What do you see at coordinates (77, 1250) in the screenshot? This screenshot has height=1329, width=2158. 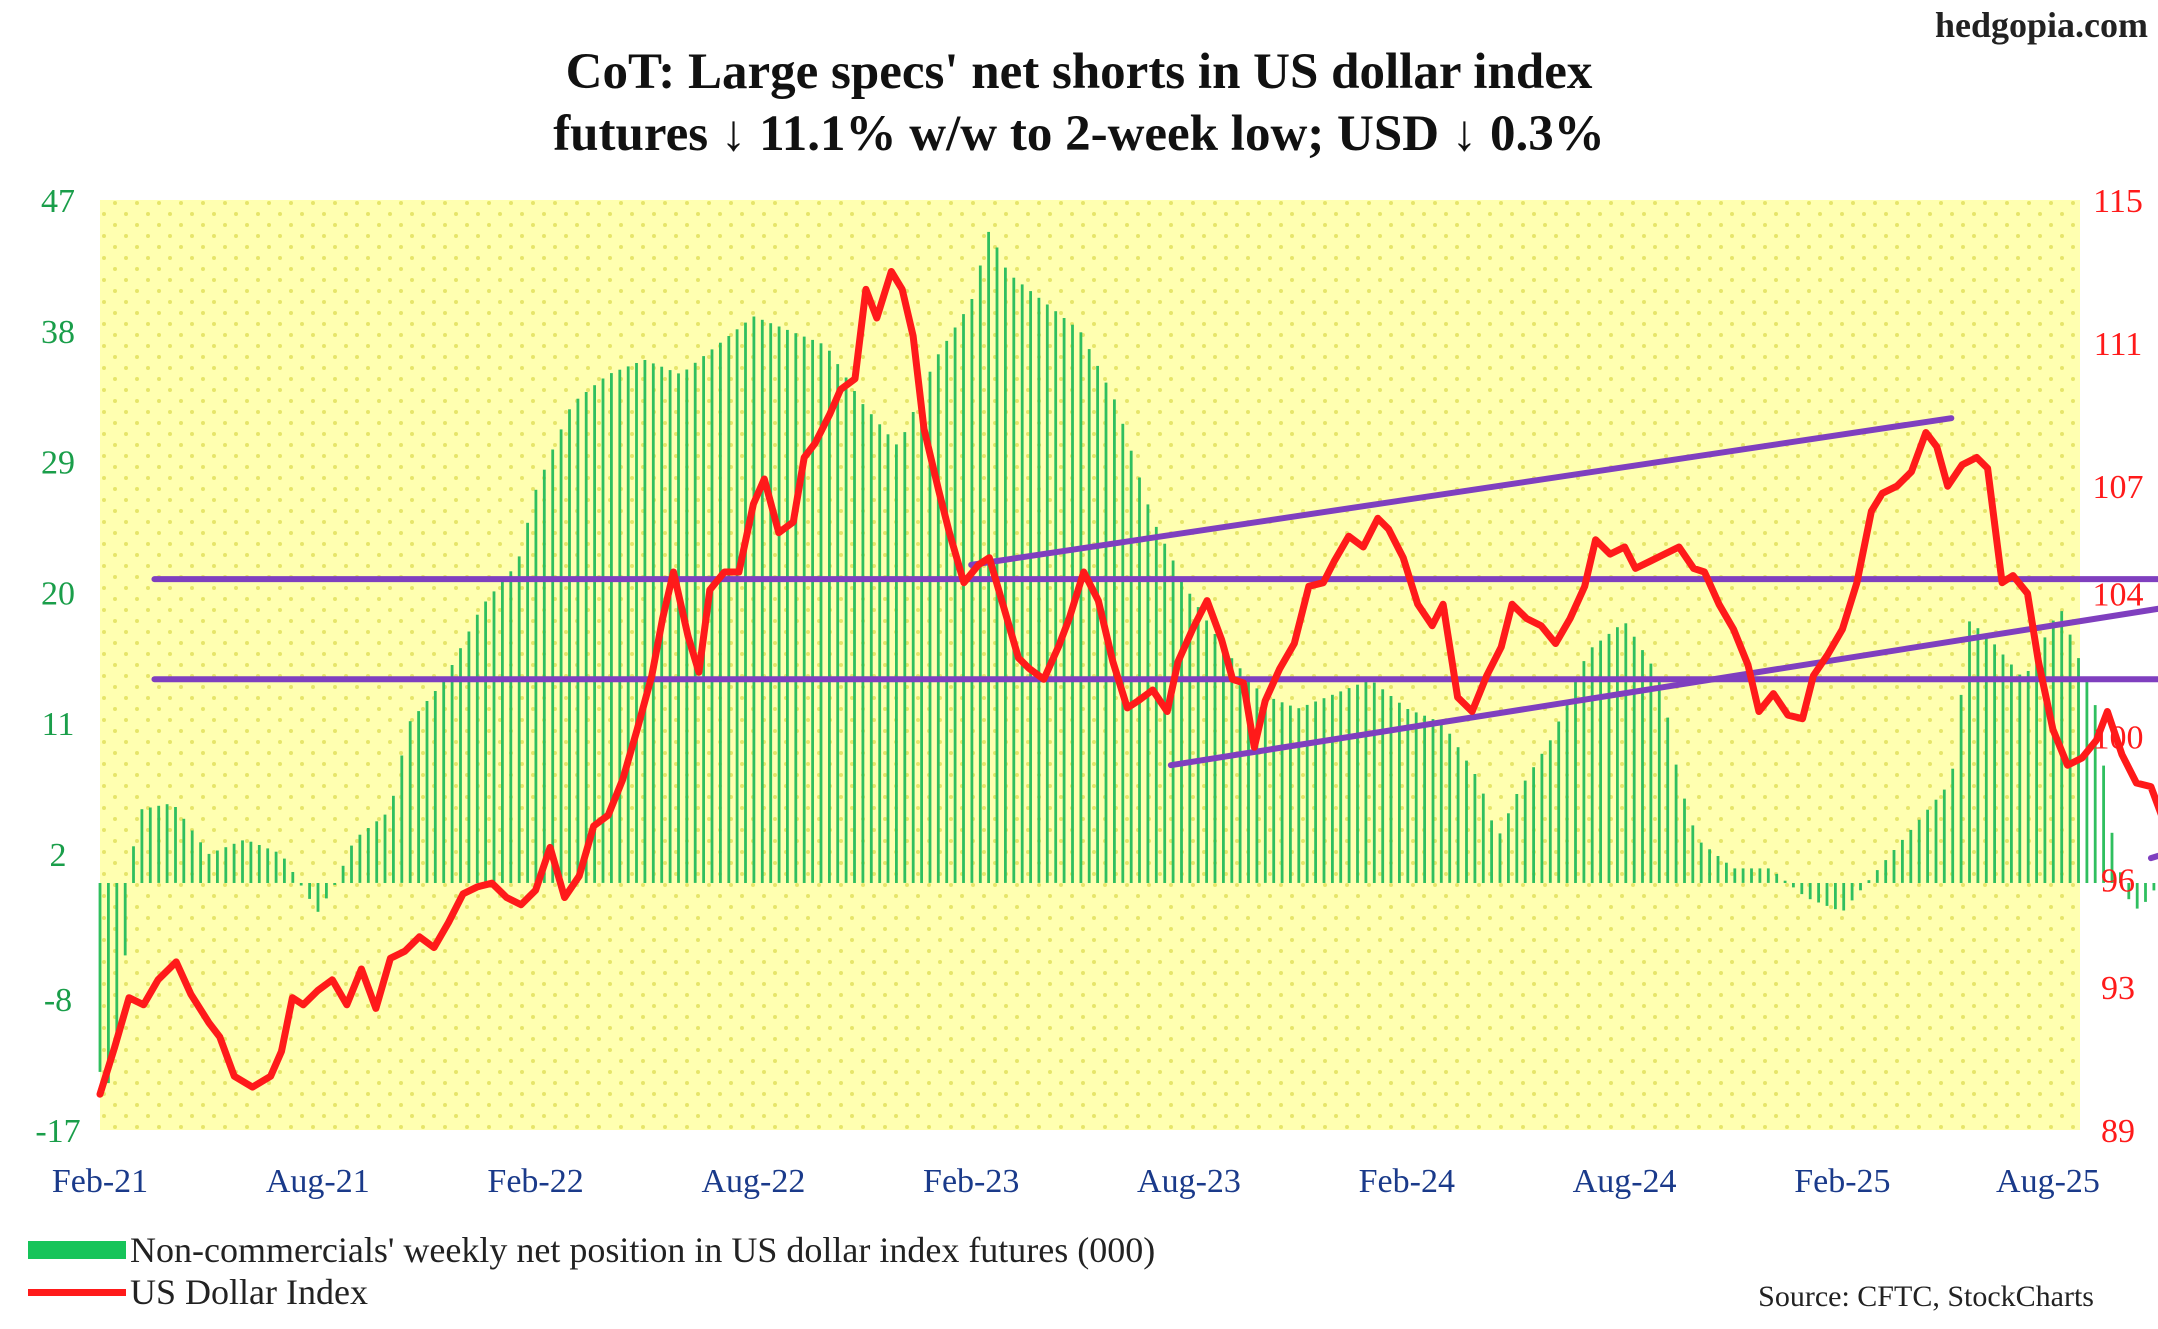 I see `legend-bars-swatch` at bounding box center [77, 1250].